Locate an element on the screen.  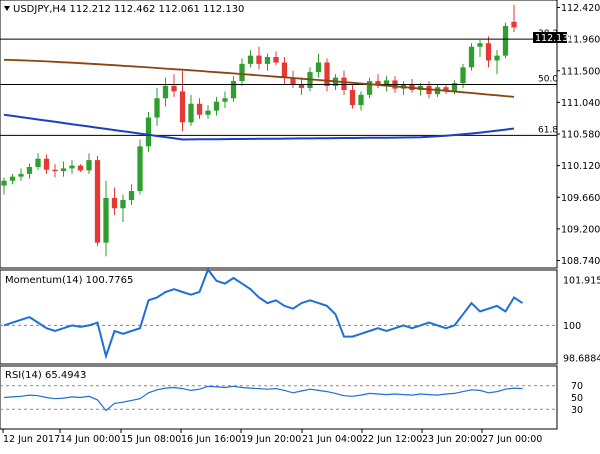
price-tick-label: 111.040 is located at coordinates (580, 103).